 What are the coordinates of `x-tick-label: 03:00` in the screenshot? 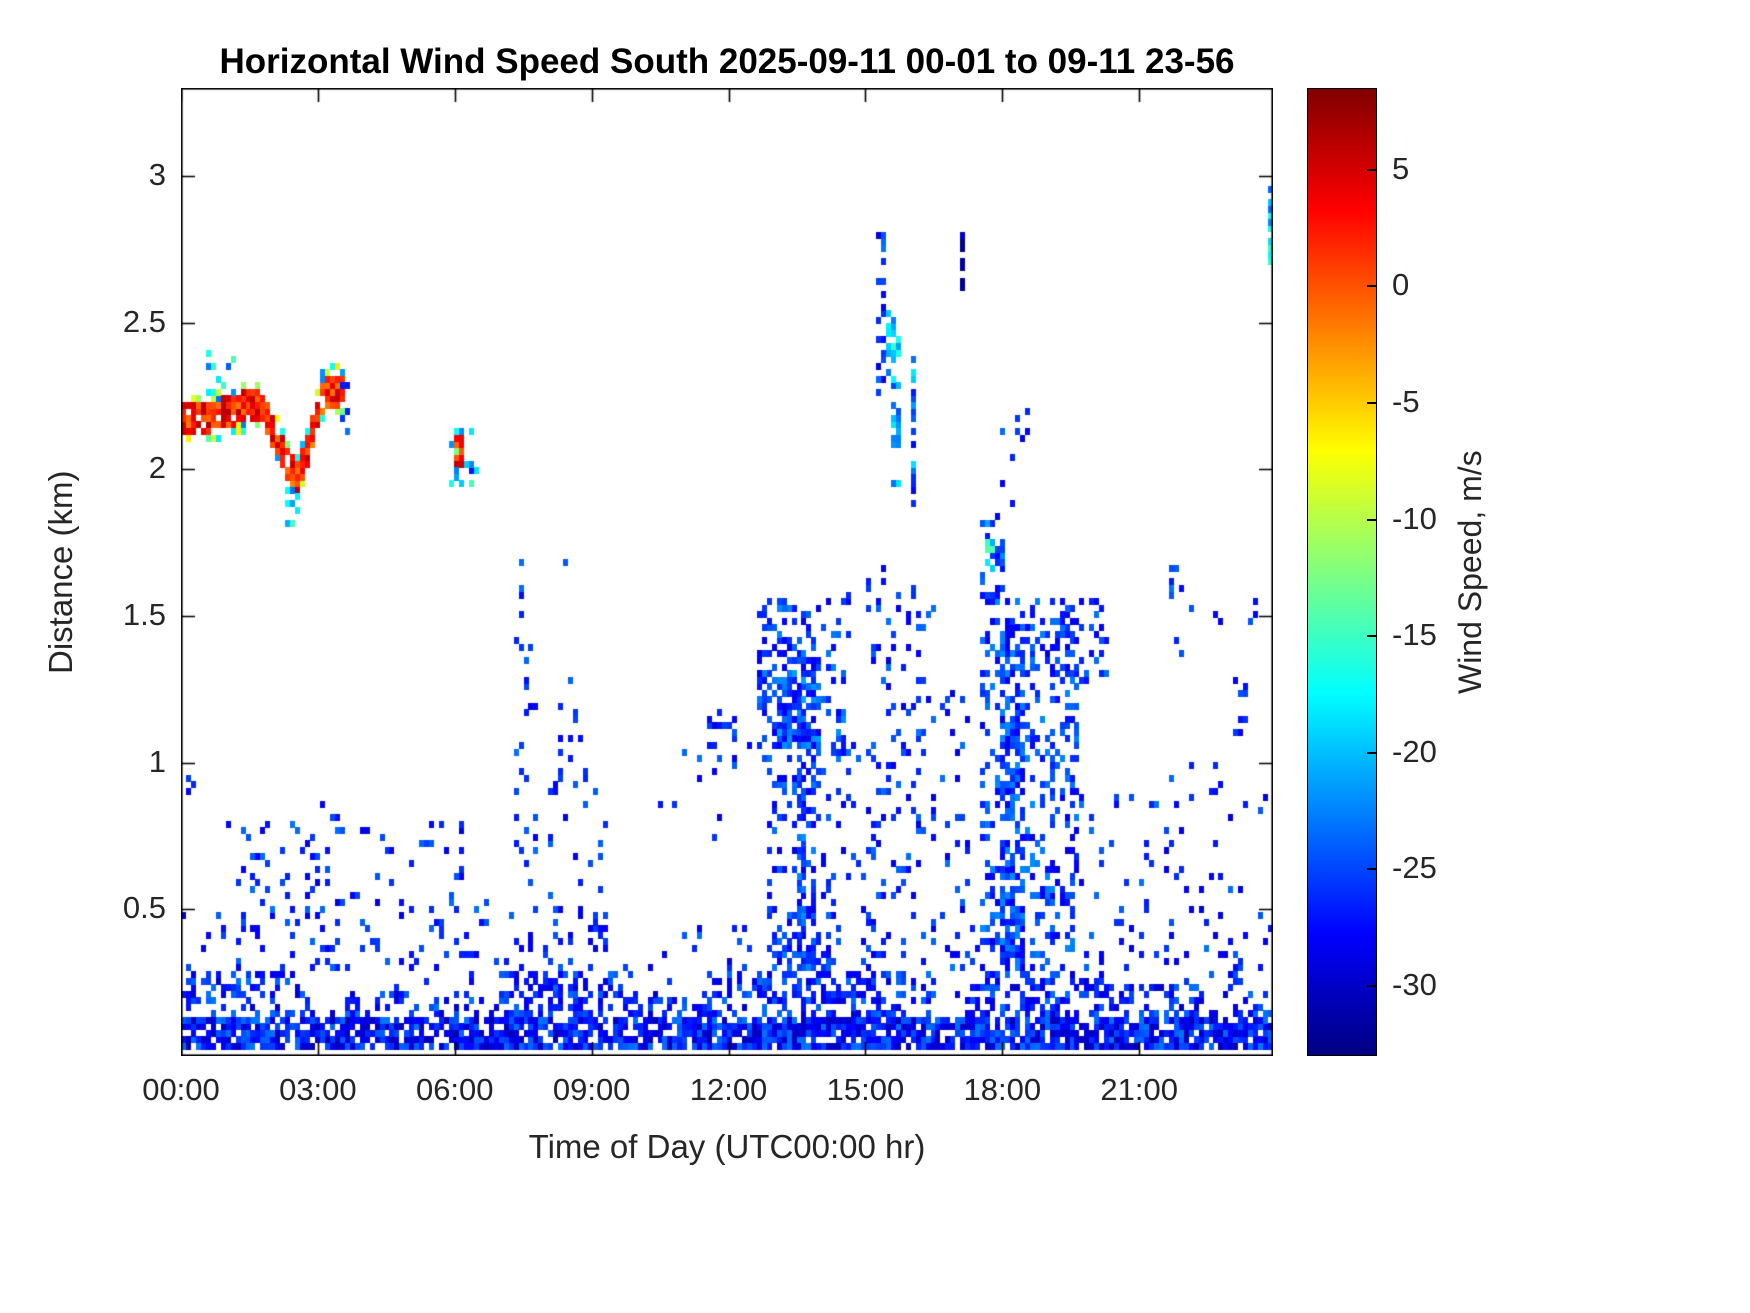 It's located at (318, 1089).